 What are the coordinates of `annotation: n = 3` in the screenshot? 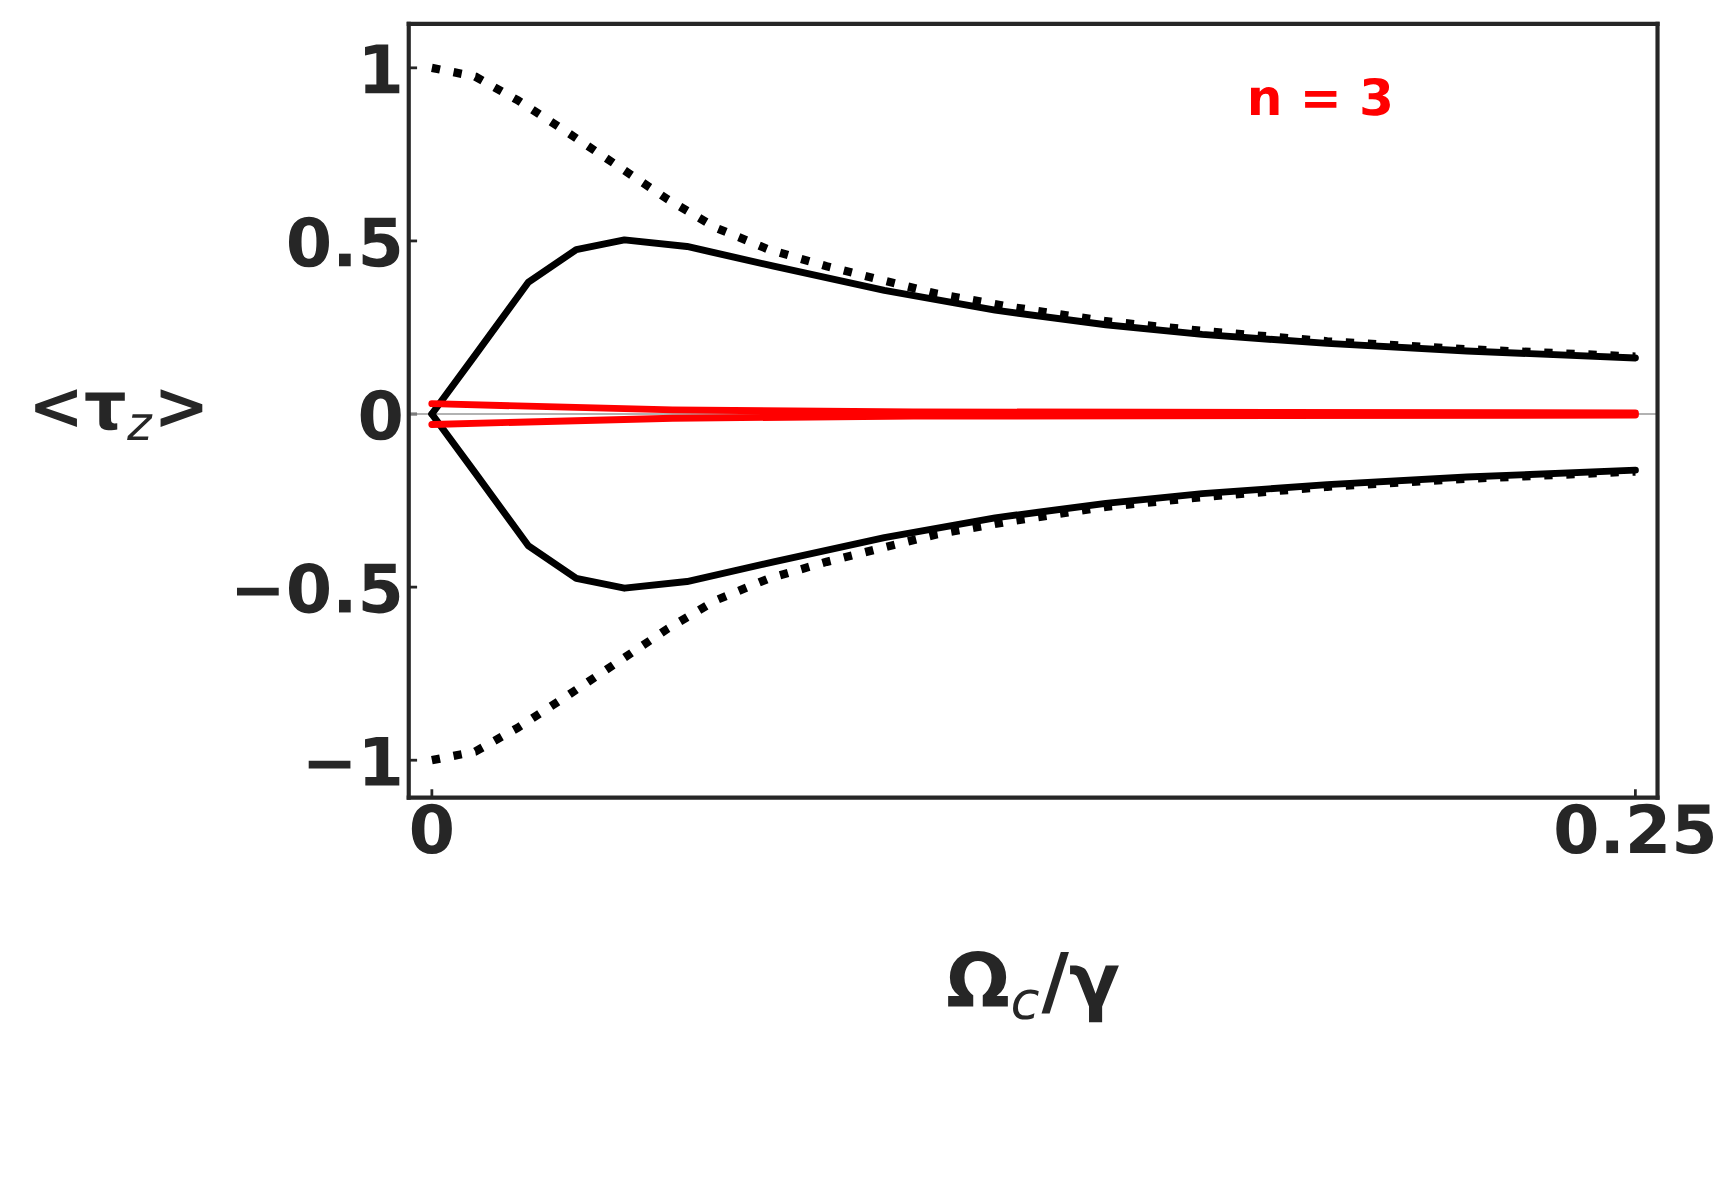 It's located at (1320, 96).